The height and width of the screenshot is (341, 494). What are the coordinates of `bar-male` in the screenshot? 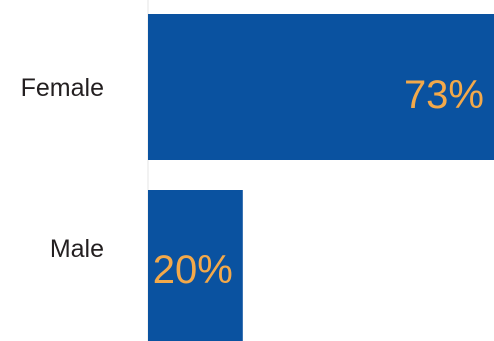 It's located at (195, 265).